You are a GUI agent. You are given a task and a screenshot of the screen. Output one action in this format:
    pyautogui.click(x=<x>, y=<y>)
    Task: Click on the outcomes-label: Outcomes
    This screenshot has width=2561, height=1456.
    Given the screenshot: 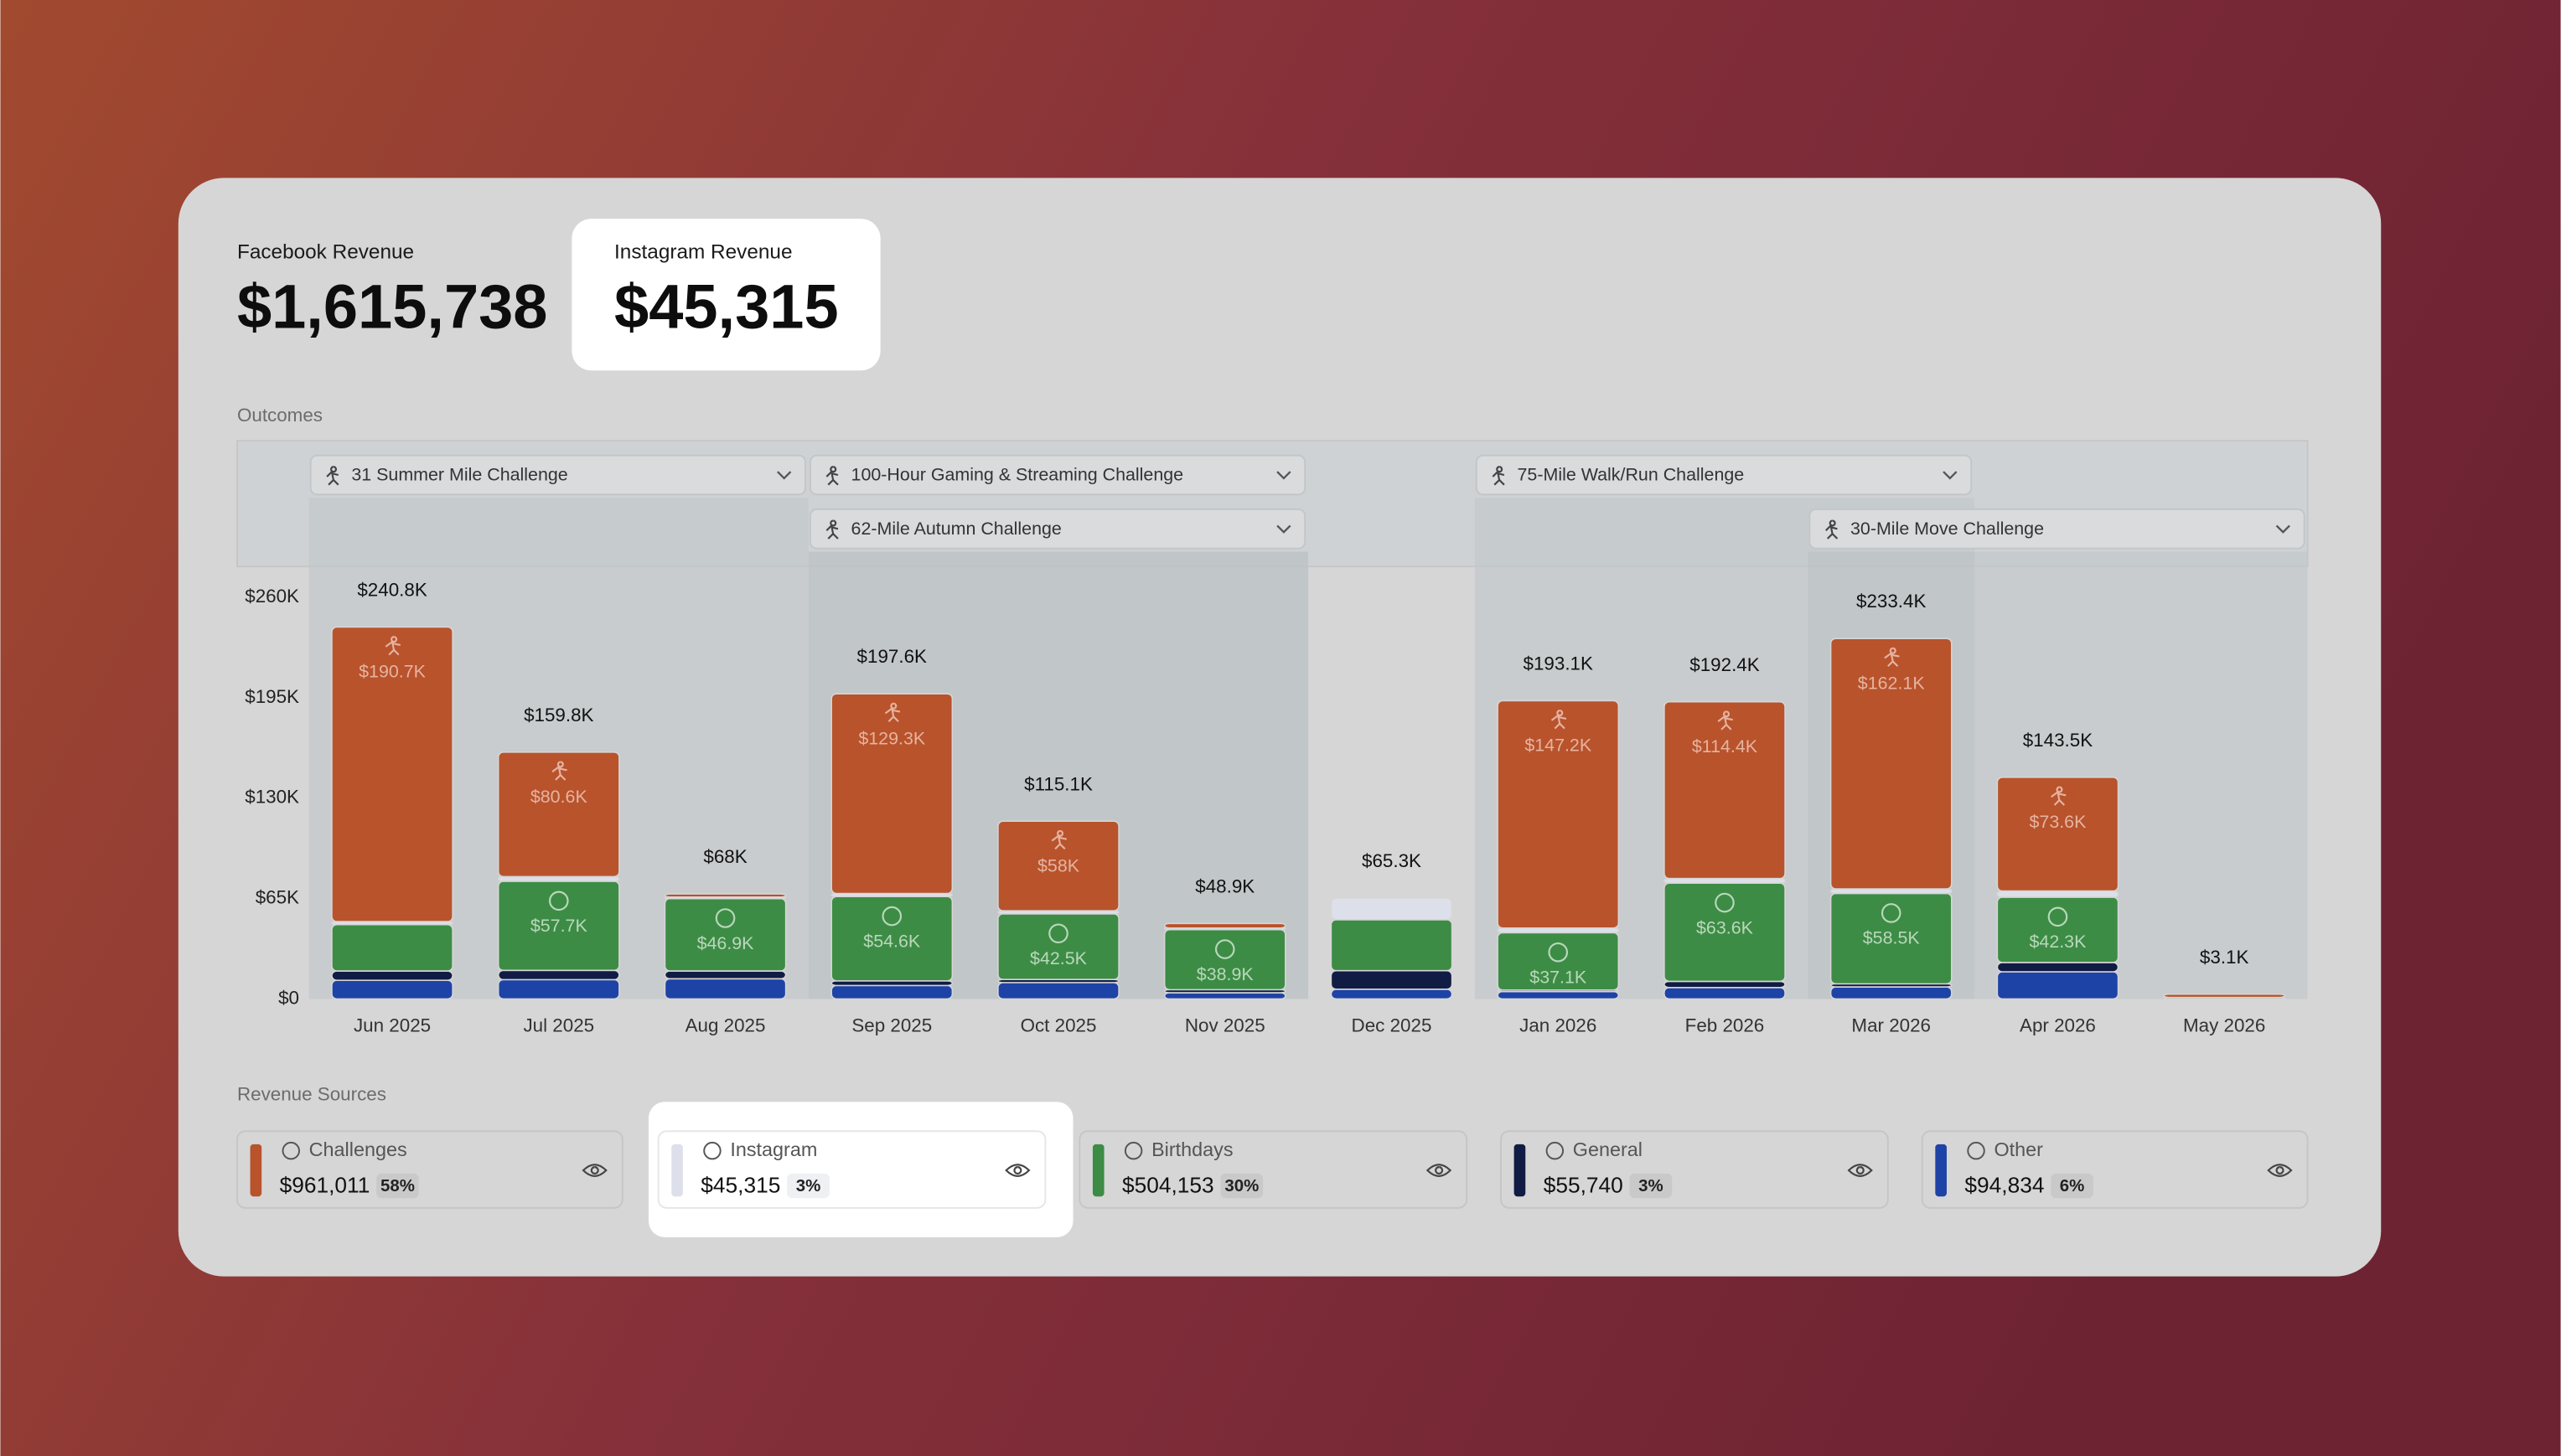 What is the action you would take?
    pyautogui.click(x=280, y=415)
    